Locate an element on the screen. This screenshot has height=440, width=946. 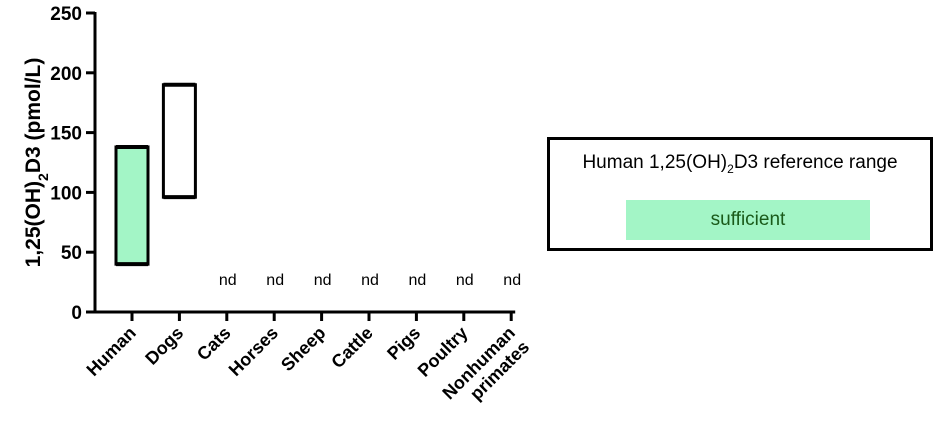
y-tick-label: 50 is located at coordinates (71, 253).